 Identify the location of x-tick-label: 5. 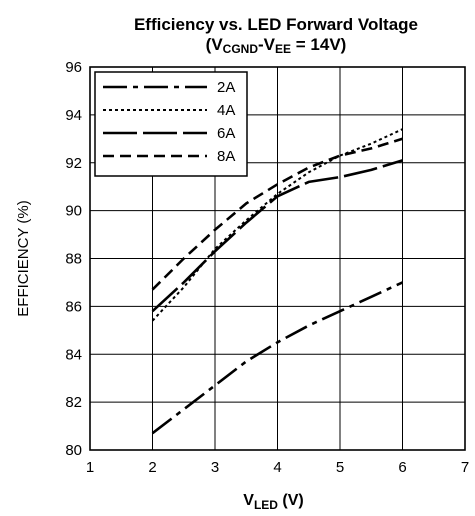
(340, 467).